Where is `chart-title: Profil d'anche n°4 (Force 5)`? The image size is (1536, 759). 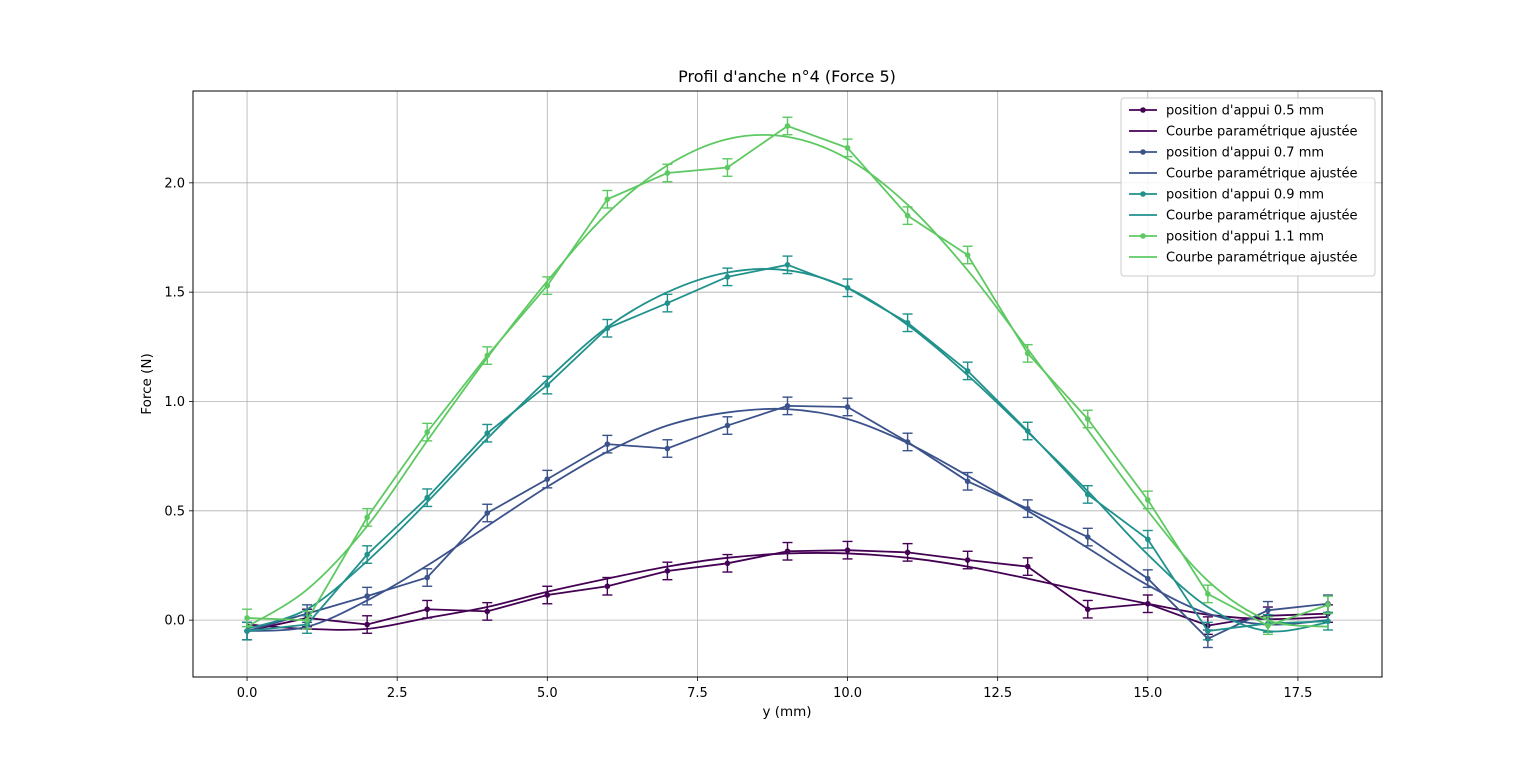 chart-title: Profil d'anche n°4 (Force 5) is located at coordinates (787, 76).